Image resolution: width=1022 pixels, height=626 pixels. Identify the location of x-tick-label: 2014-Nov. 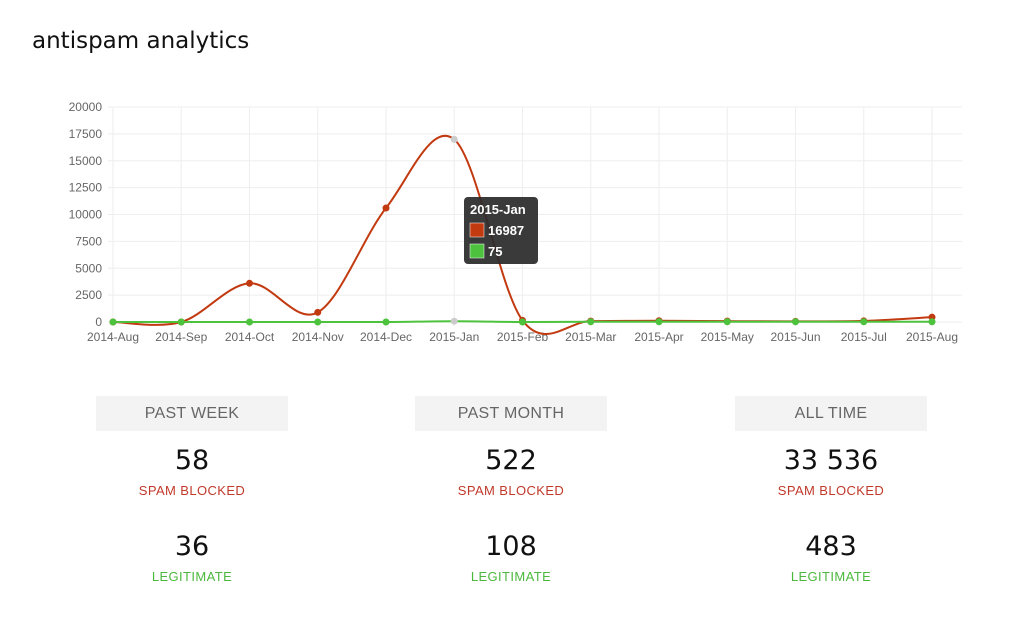
(318, 337).